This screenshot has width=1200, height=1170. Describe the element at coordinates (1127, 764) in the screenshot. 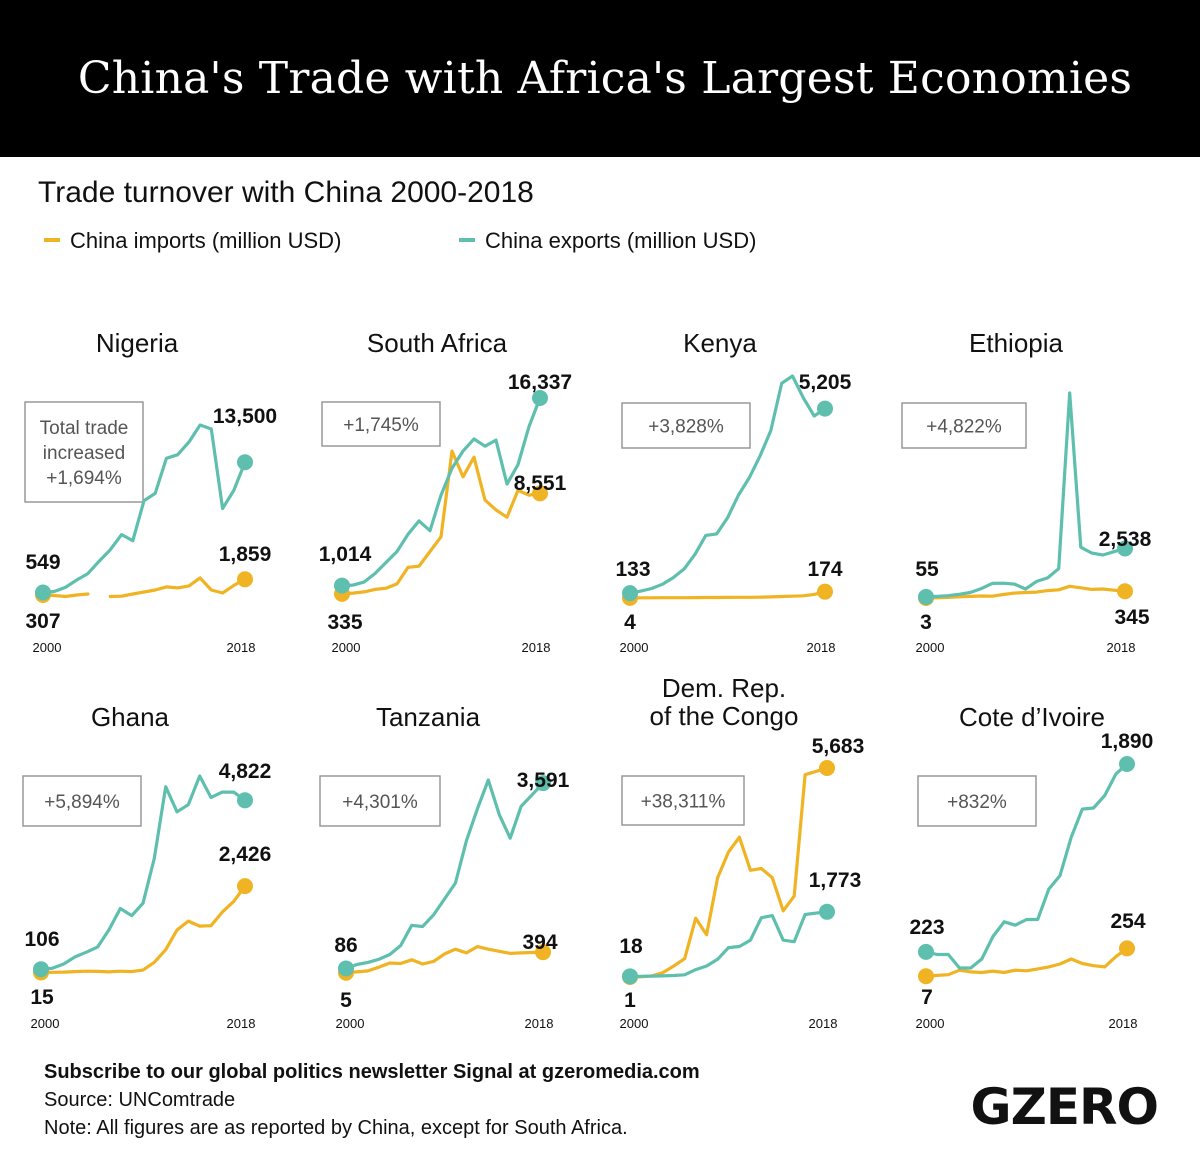

I see `end-point-exports-cote-d-ivoire` at that location.